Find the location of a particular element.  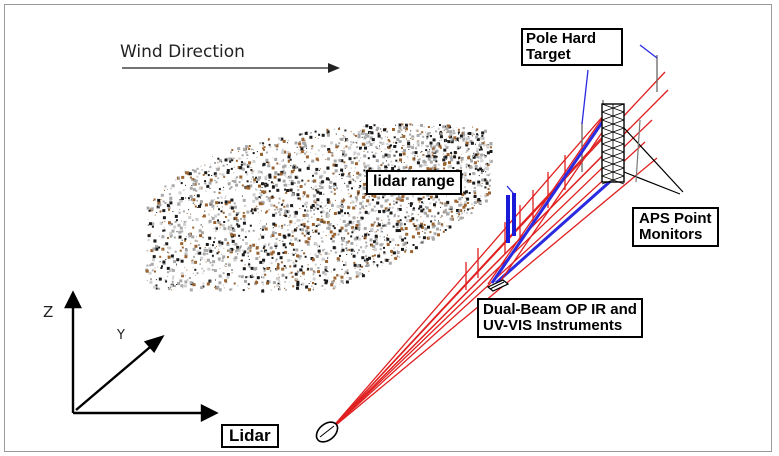

wind-direction-arrow is located at coordinates (231, 68).